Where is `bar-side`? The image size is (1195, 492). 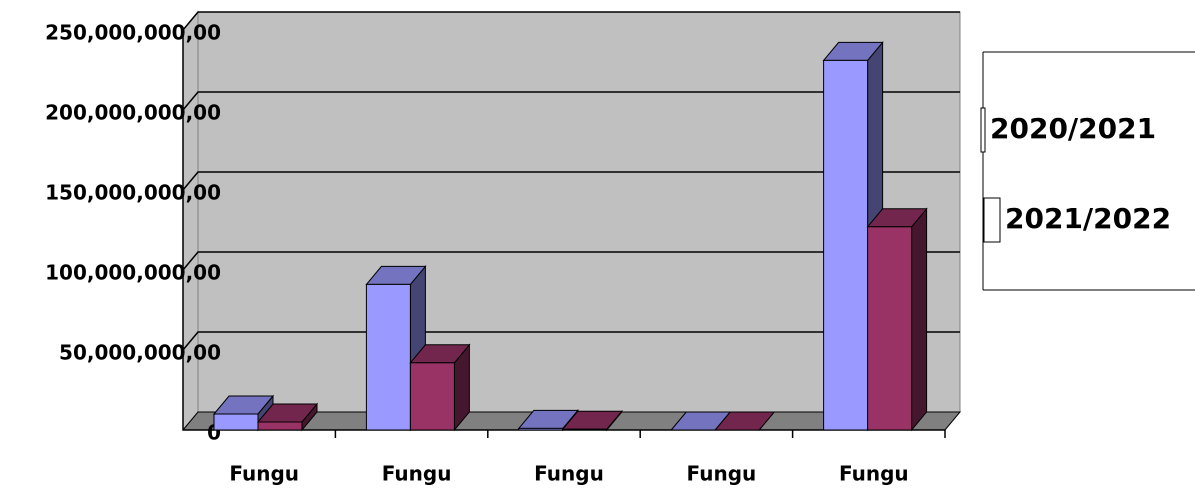 bar-side is located at coordinates (919, 319).